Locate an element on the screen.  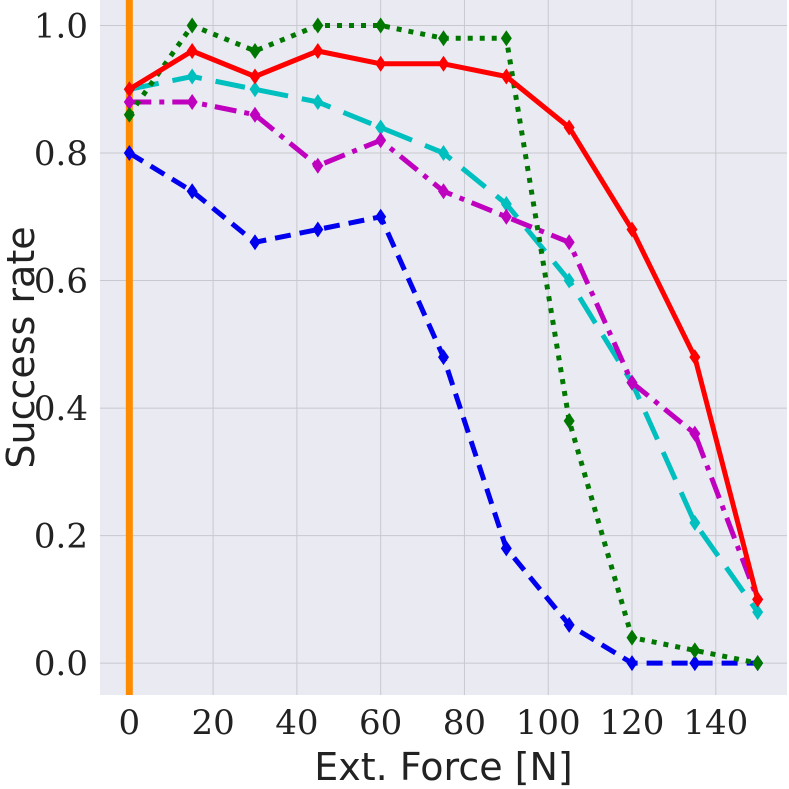
x-tick-labels: 0 20 40 60 80 100 120 140 is located at coordinates (434, 723).